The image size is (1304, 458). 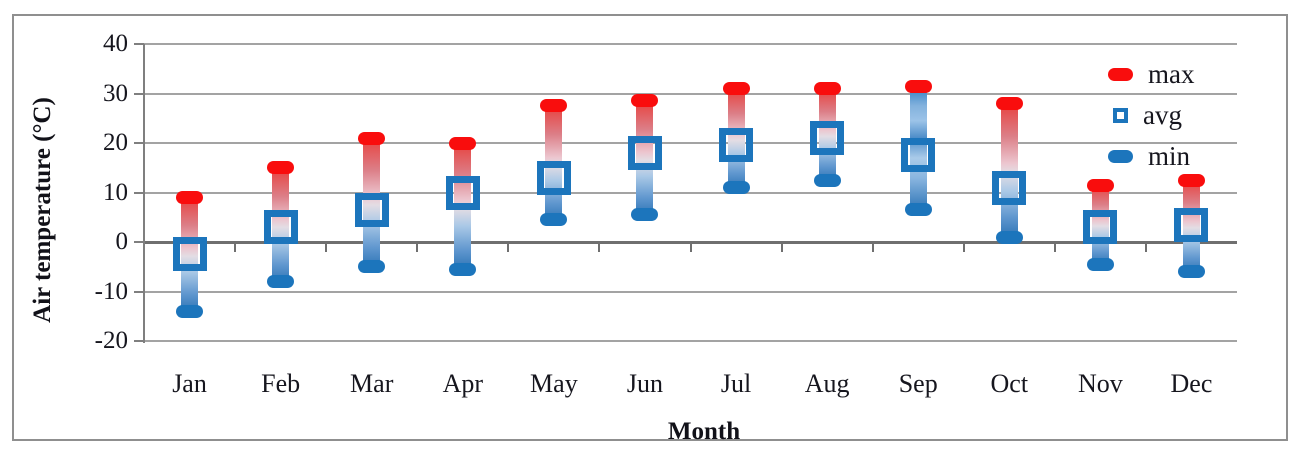 What do you see at coordinates (189, 383) in the screenshot?
I see `x-tick-label-jan: Jan` at bounding box center [189, 383].